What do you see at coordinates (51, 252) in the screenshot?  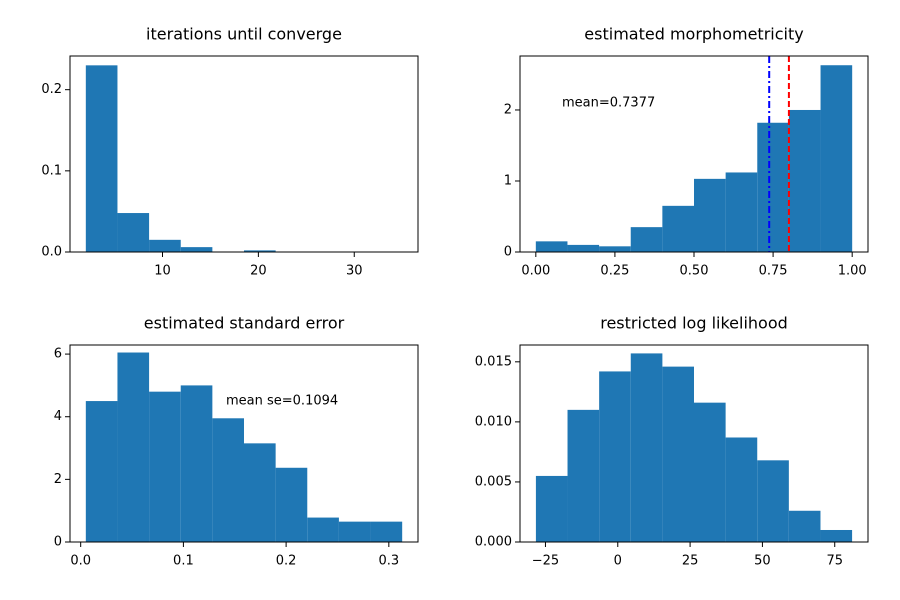 I see `y-tick-label: 0.0` at bounding box center [51, 252].